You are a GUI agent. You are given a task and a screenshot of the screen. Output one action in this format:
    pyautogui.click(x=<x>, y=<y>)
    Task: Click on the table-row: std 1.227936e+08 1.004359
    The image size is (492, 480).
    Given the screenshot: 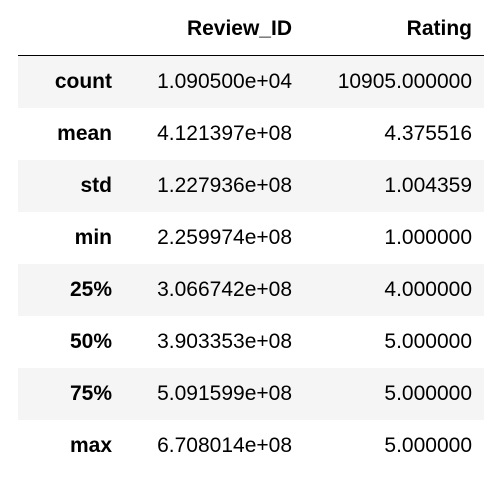 What is the action you would take?
    pyautogui.click(x=251, y=186)
    